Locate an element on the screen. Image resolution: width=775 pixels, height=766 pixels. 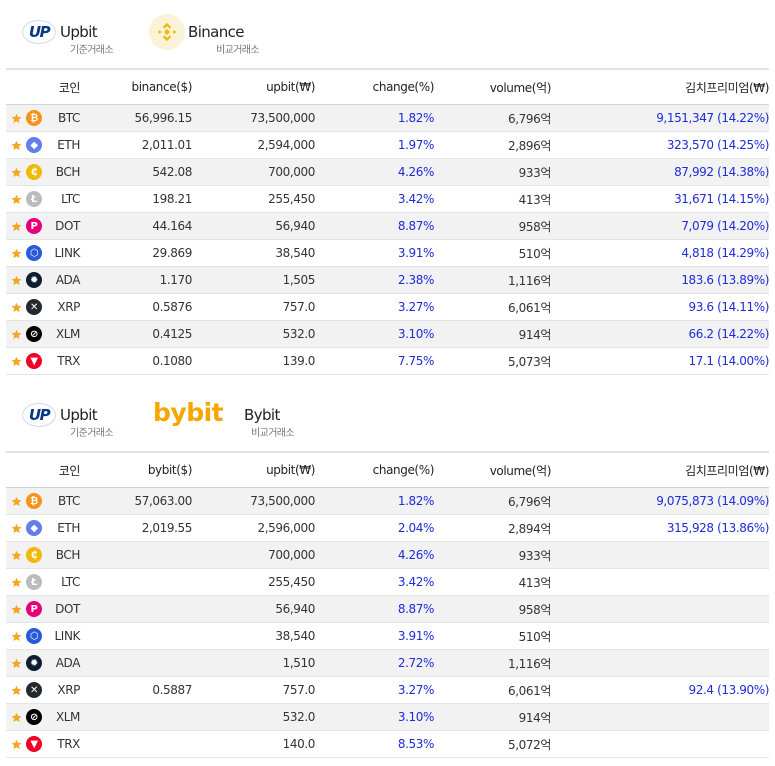
cell-change: 3.10% is located at coordinates (416, 717).